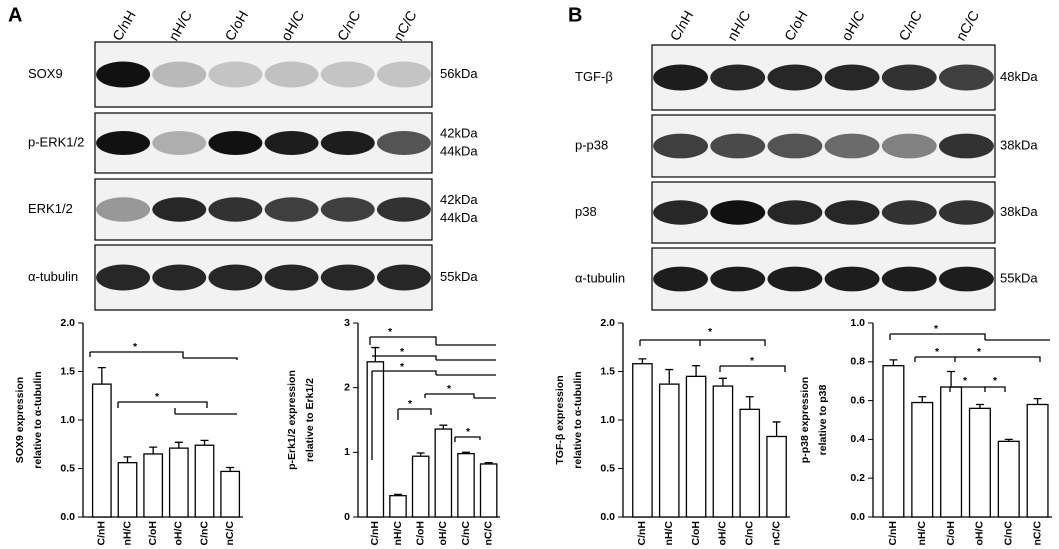 The height and width of the screenshot is (549, 1059). I want to click on y-axis-label: relative to α-tubulin, so click(38, 419).